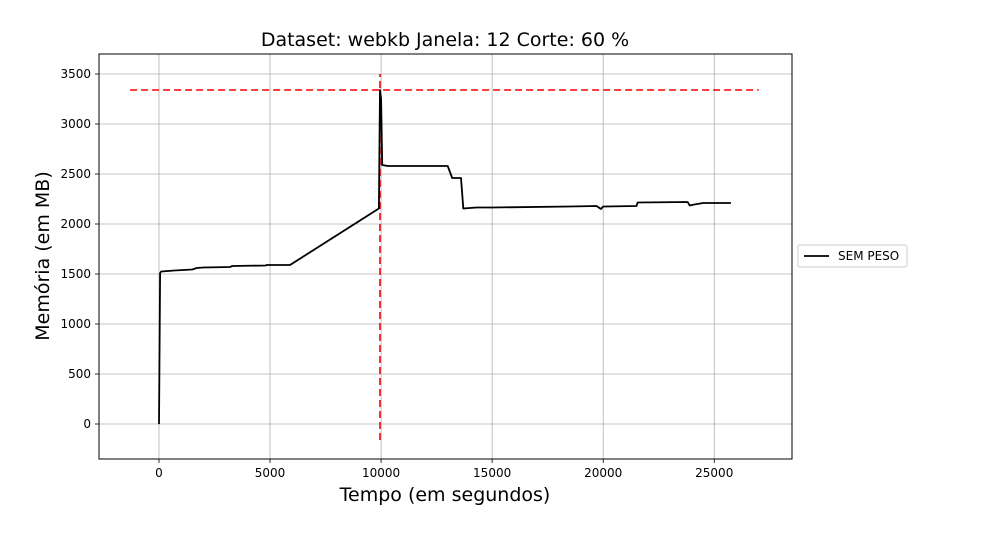 This screenshot has height=540, width=990. I want to click on y-tick-label: 1500, so click(75, 274).